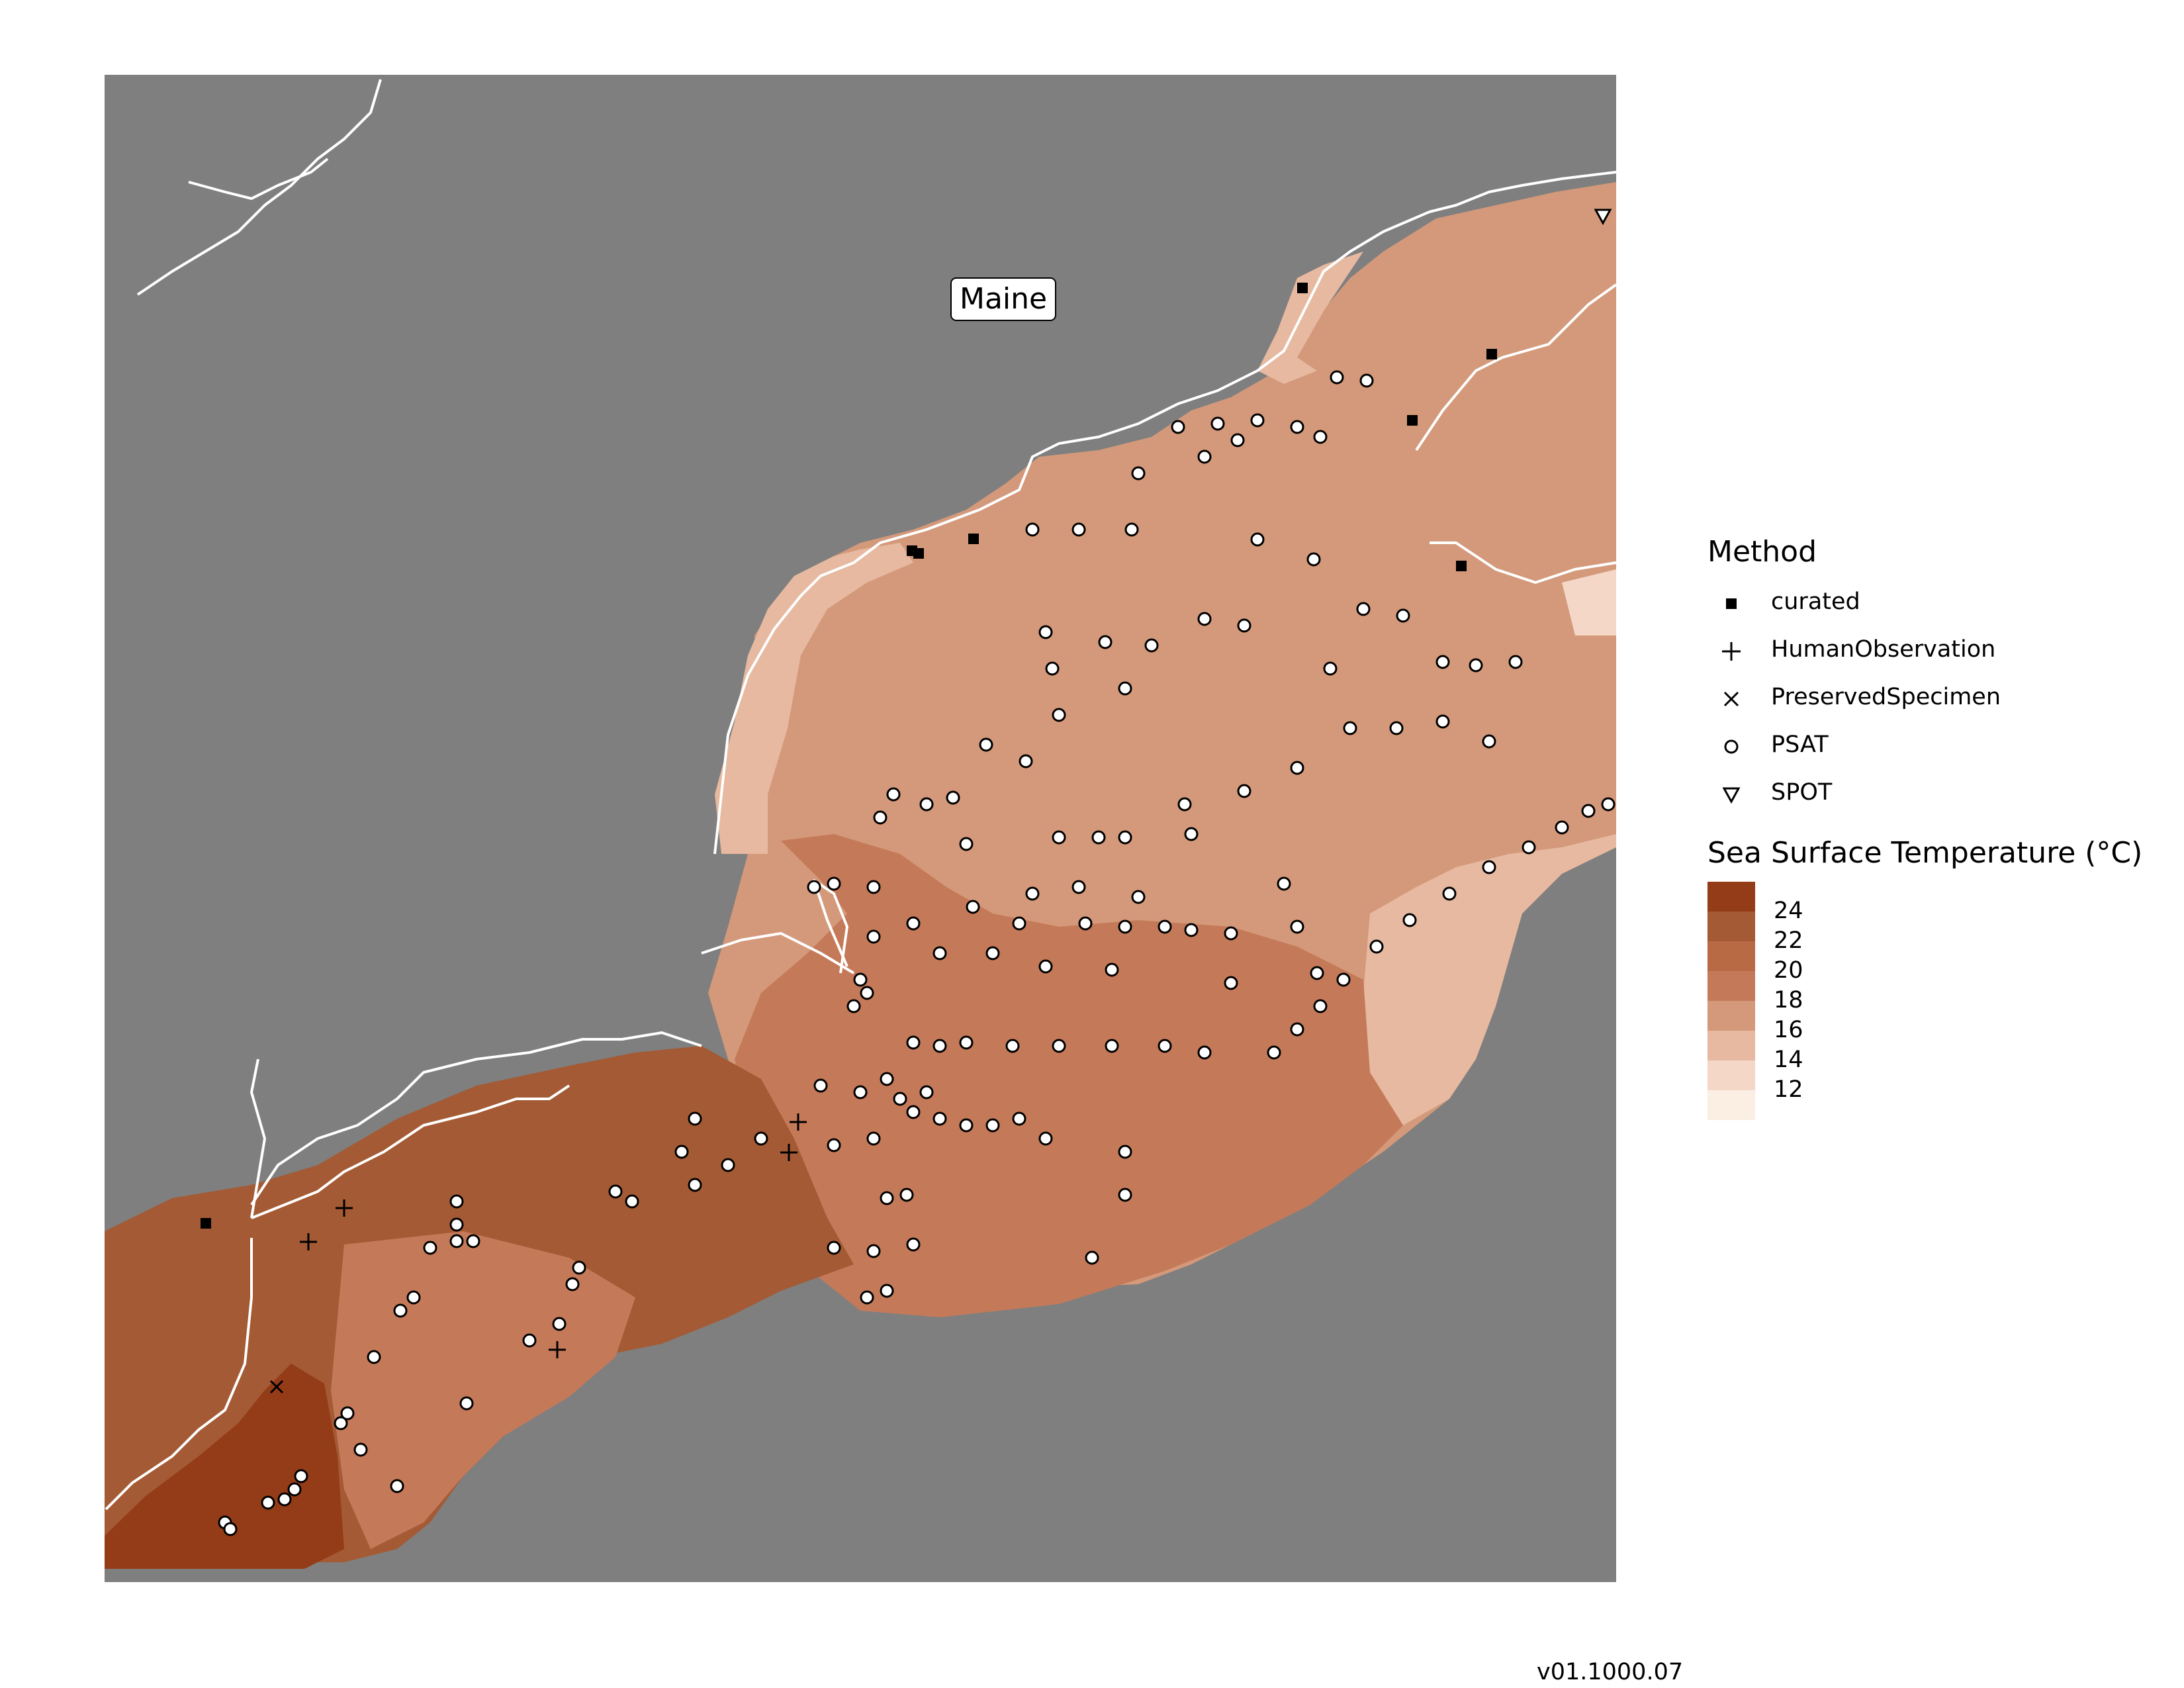  What do you see at coordinates (1789, 1000) in the screenshot?
I see `sst-tick-18: 18` at bounding box center [1789, 1000].